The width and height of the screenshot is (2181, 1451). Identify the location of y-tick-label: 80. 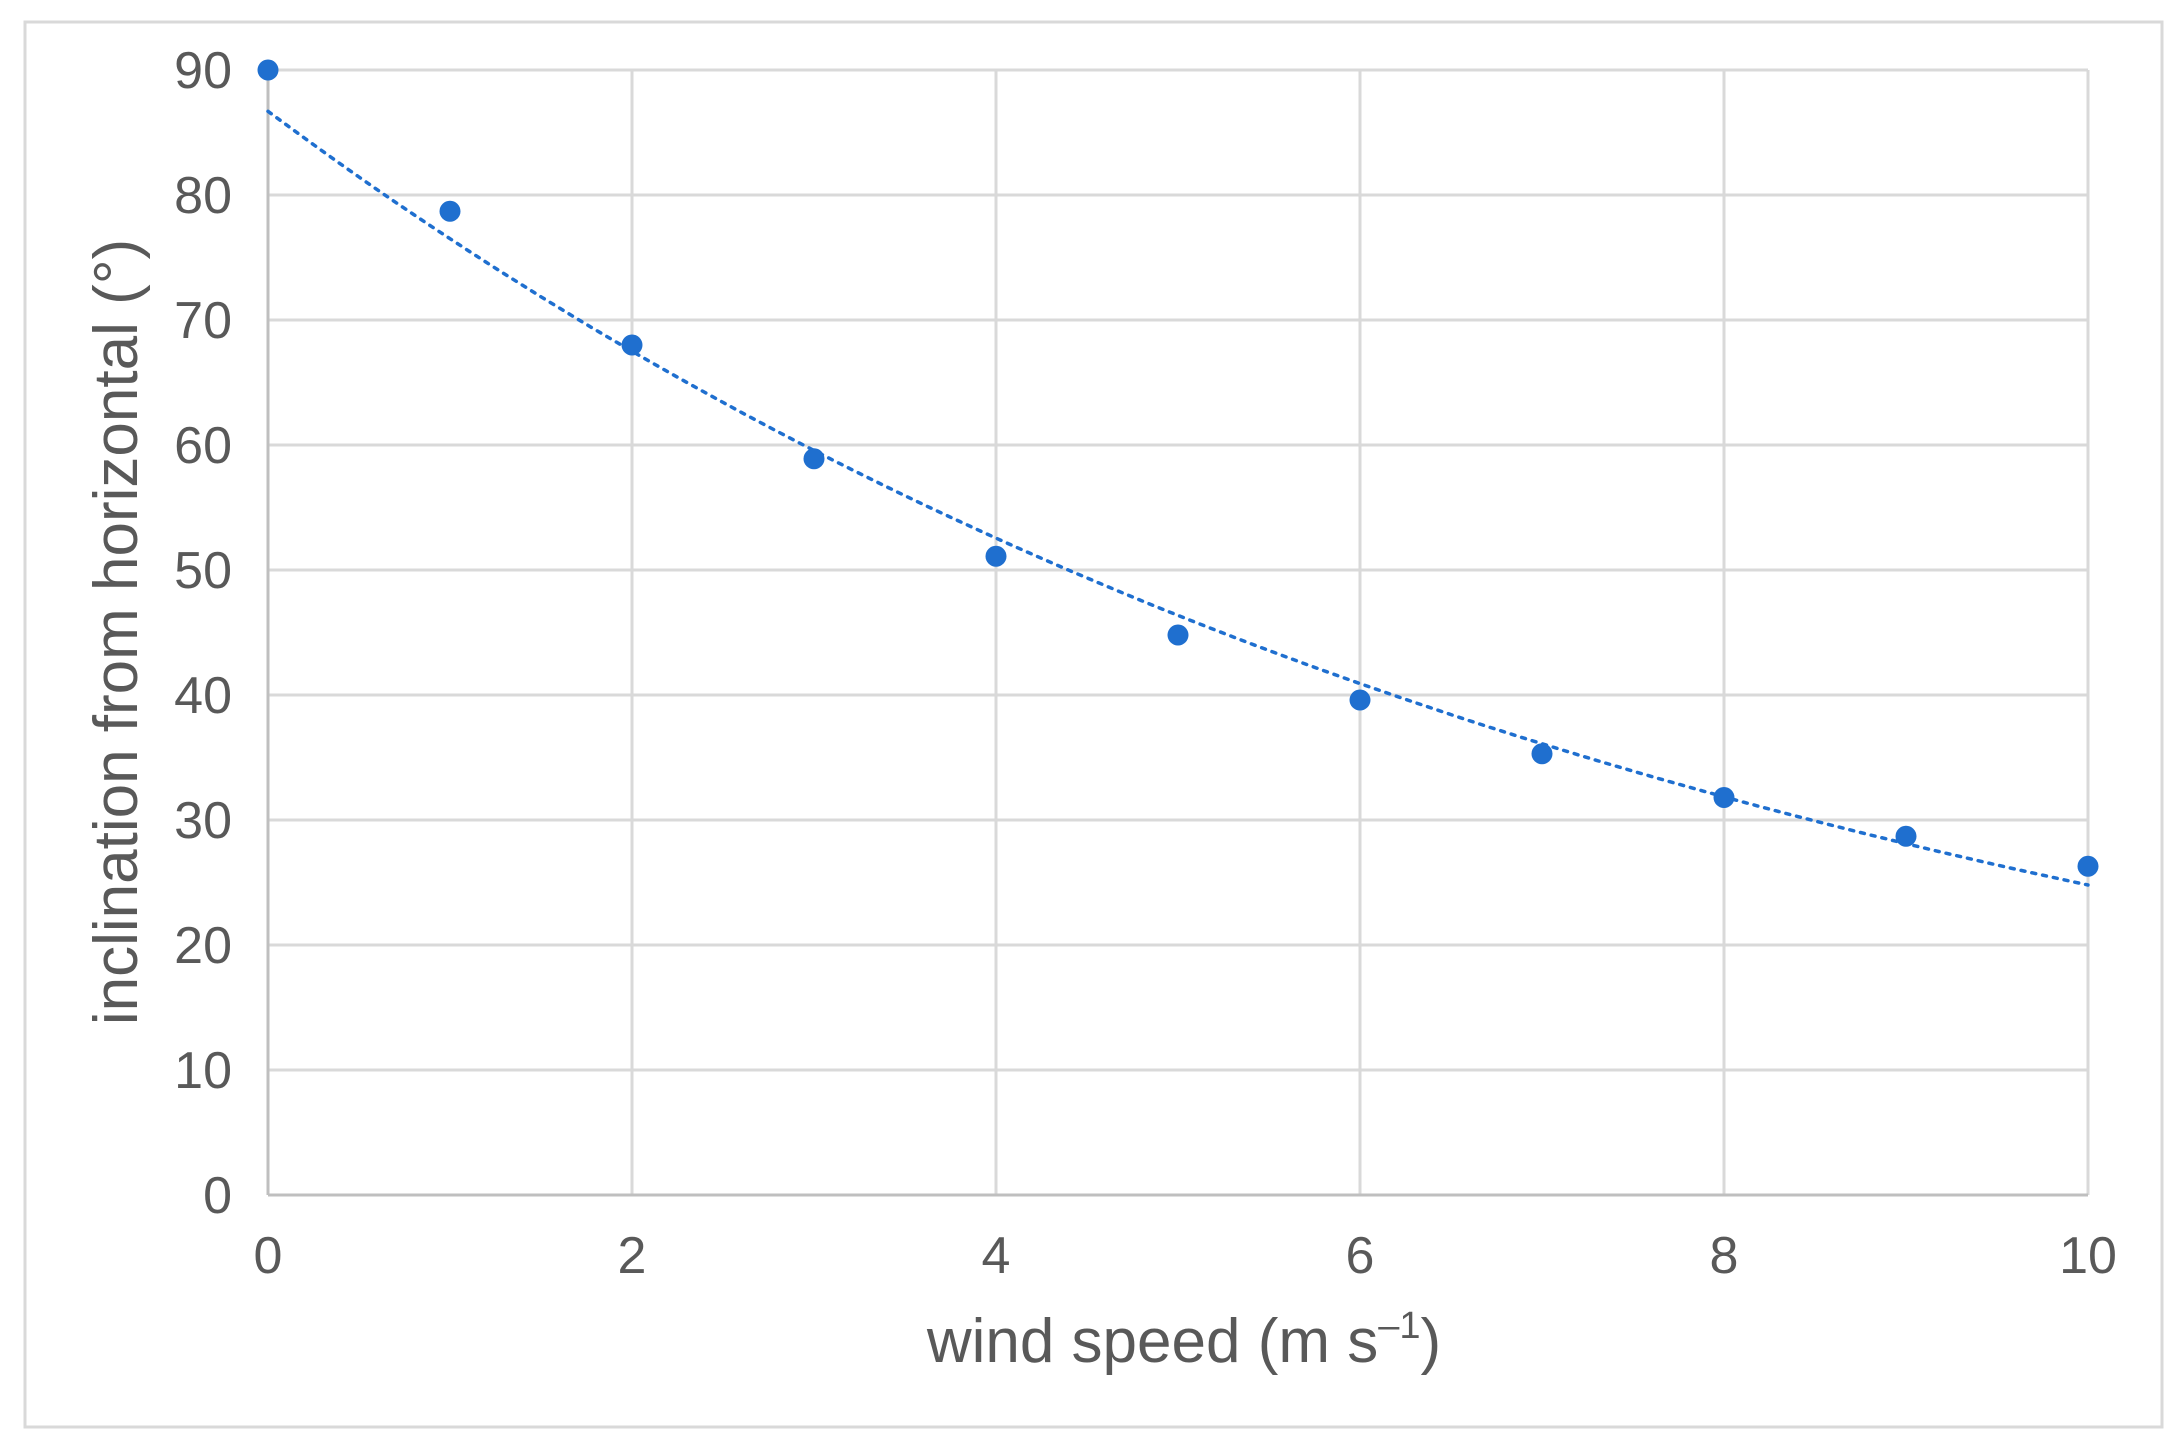
(203, 196).